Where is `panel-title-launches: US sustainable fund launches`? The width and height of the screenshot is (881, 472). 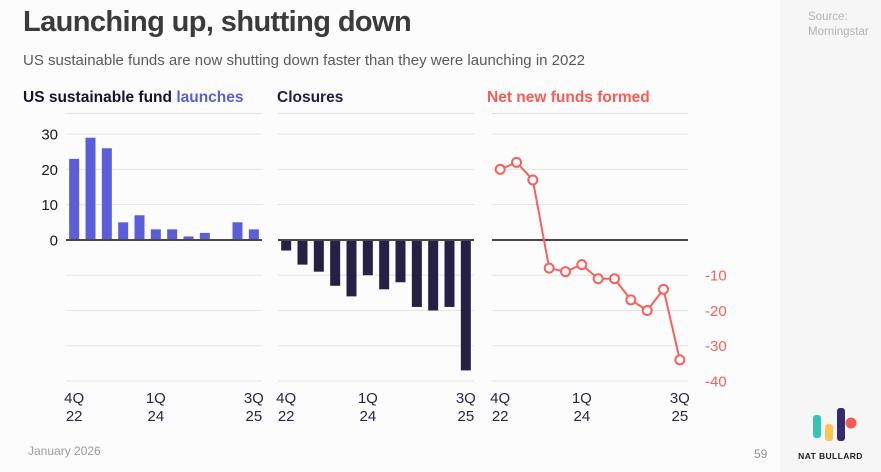 panel-title-launches: US sustainable fund launches is located at coordinates (133, 98).